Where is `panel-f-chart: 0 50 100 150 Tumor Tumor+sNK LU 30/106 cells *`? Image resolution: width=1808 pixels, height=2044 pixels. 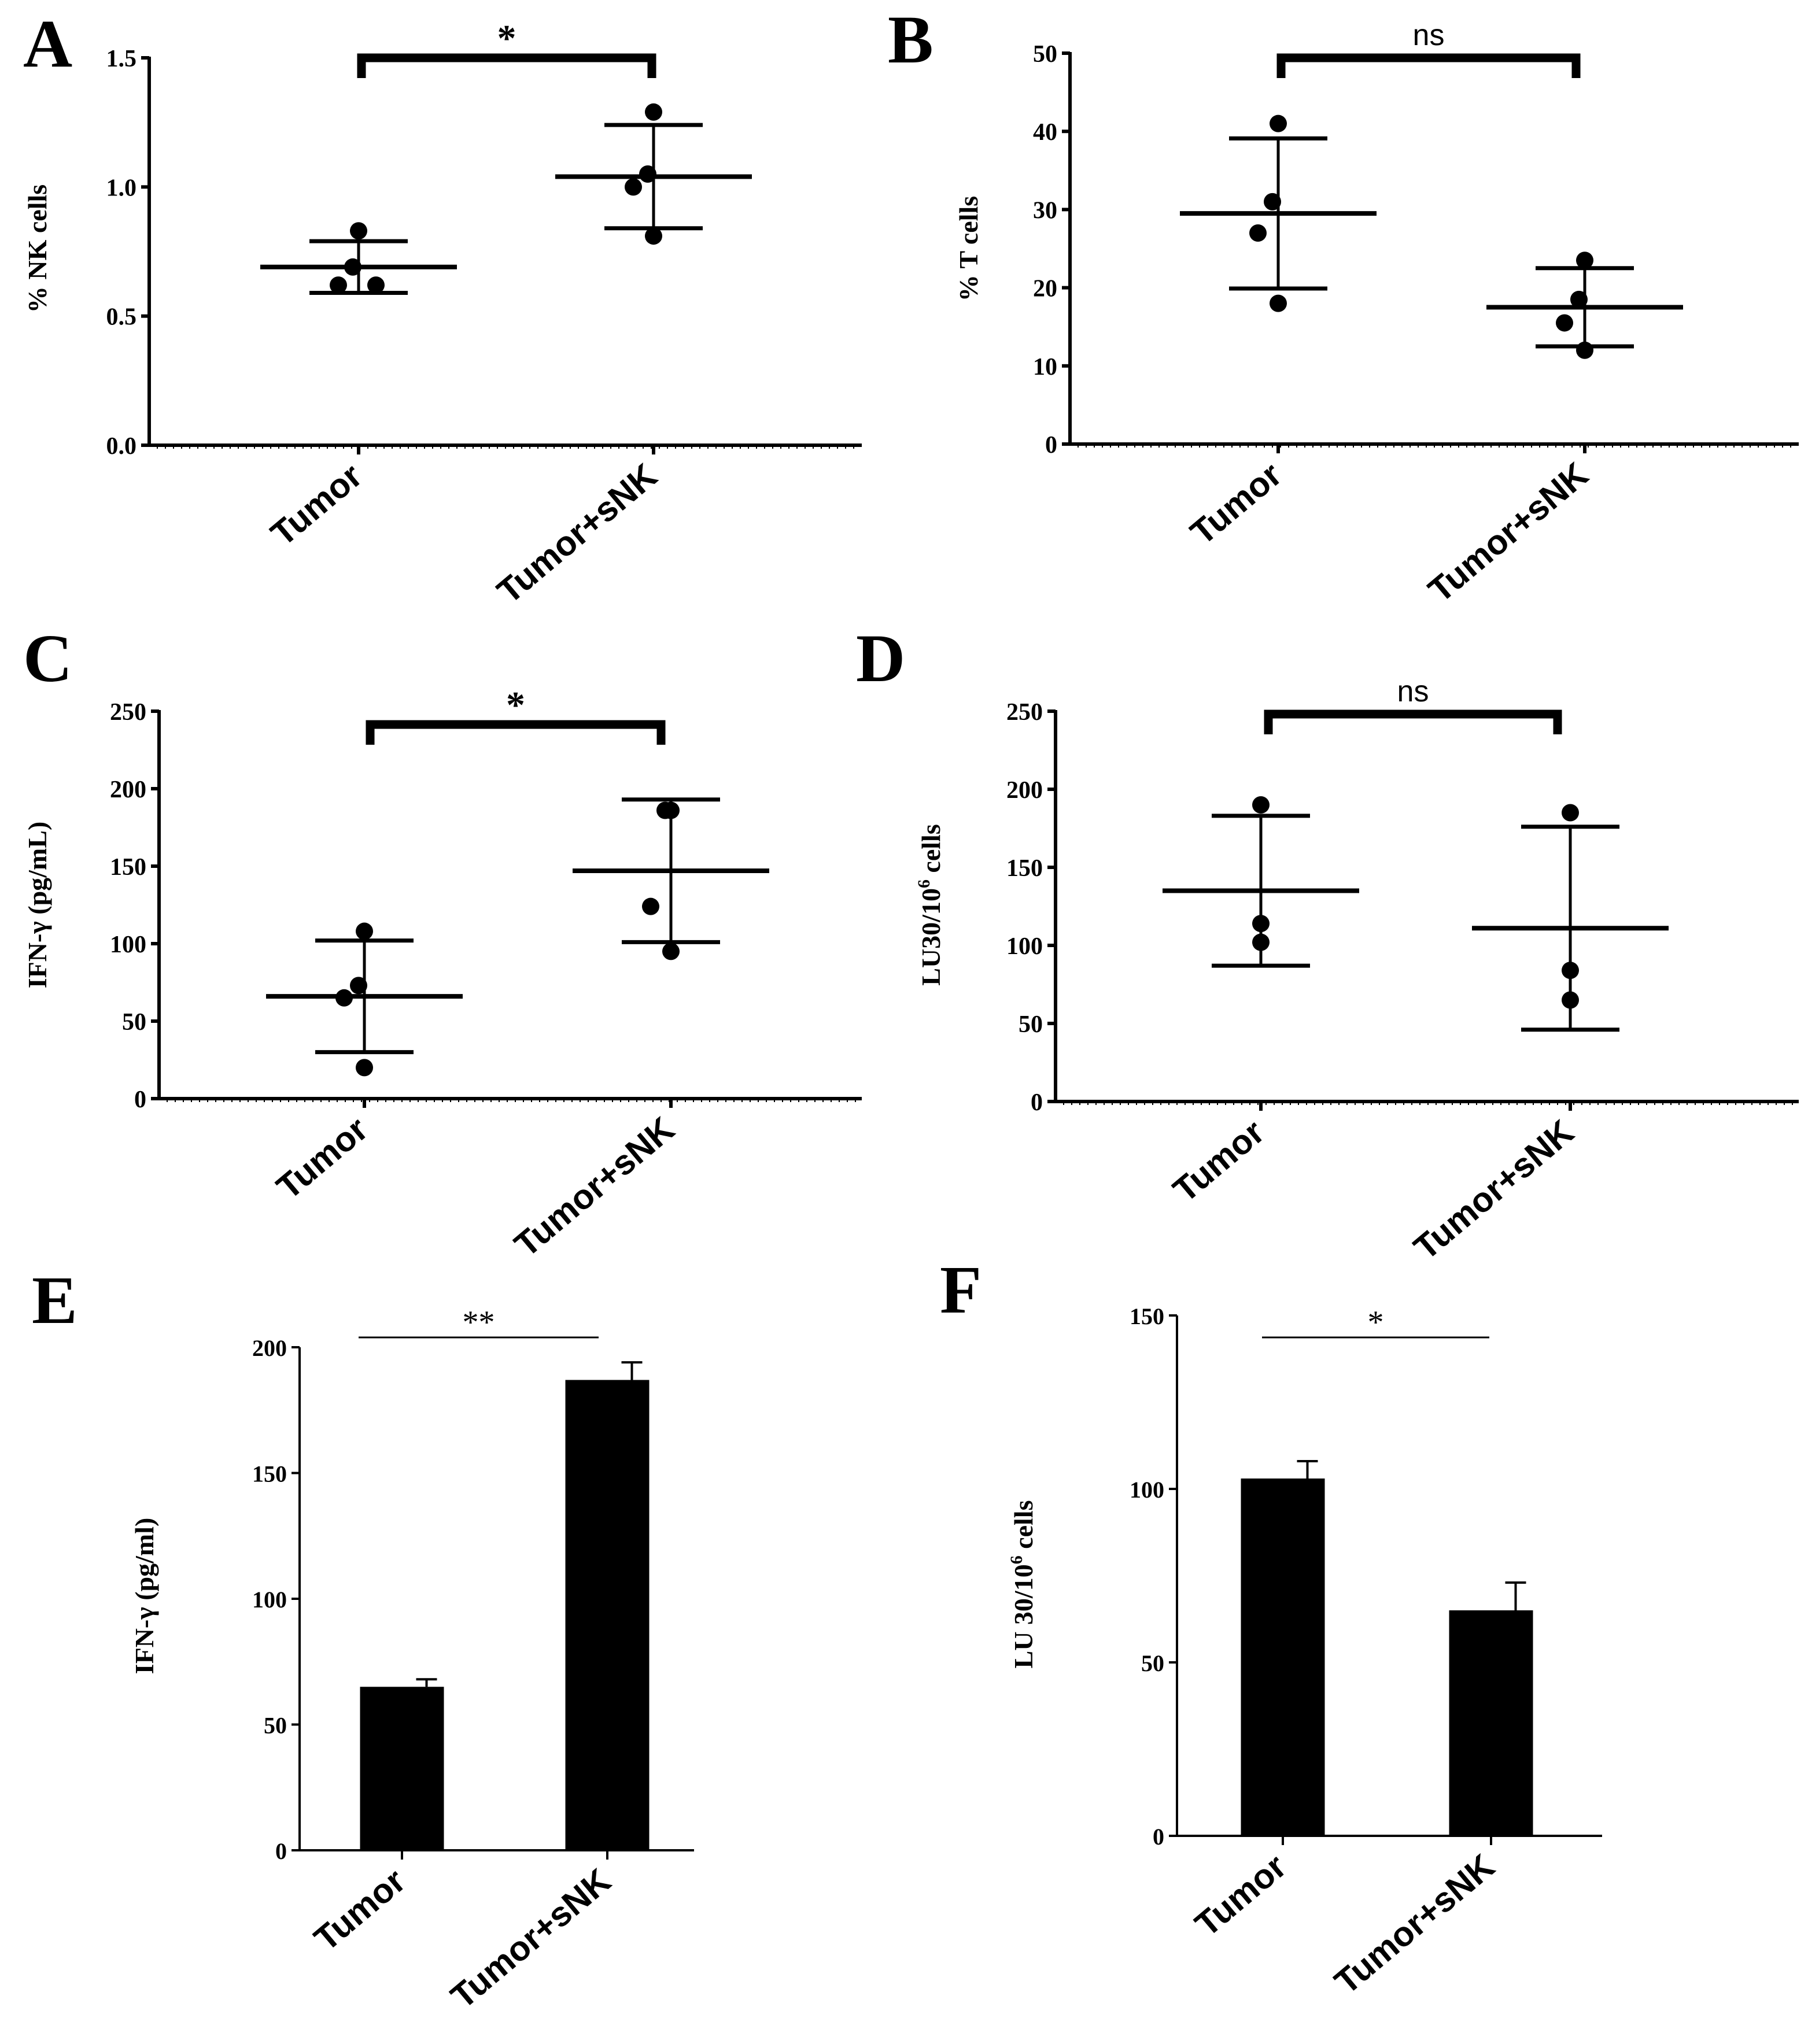 panel-f-chart: 0 50 100 150 Tumor Tumor+sNK LU 30/106 cells * is located at coordinates (1304, 1652).